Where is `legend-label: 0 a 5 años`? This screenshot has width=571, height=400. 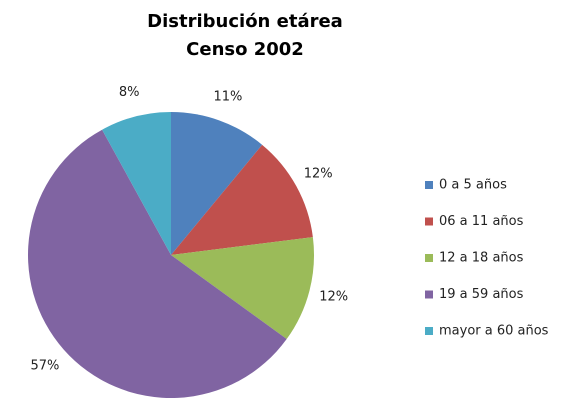
legend-label: 0 a 5 años is located at coordinates (473, 185).